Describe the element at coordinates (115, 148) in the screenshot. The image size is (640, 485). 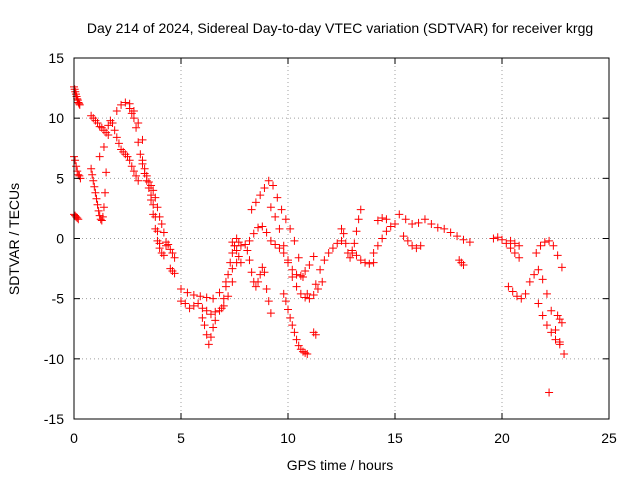
I see `series-arc4` at that location.